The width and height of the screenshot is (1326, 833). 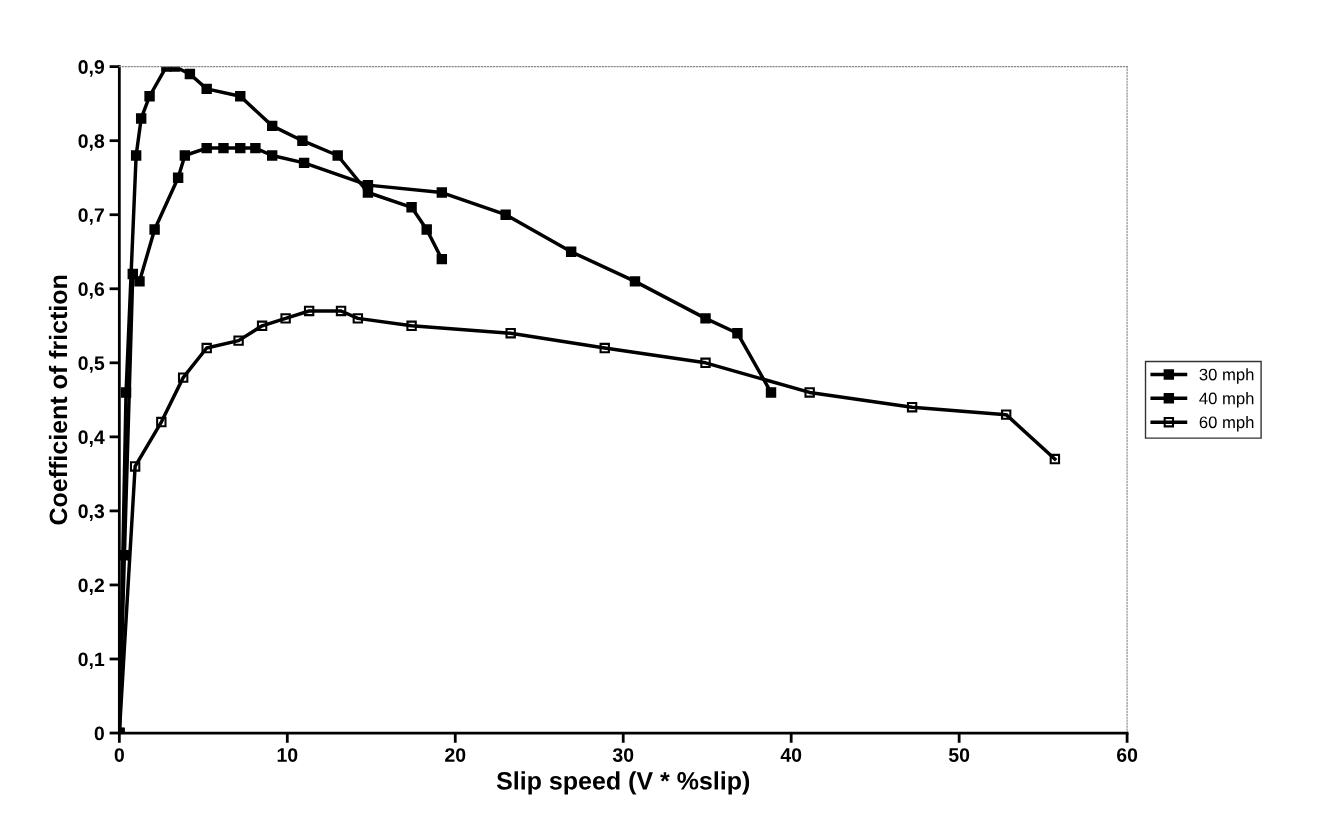 What do you see at coordinates (91, 290) in the screenshot?
I see `y-tick-label: 0,6` at bounding box center [91, 290].